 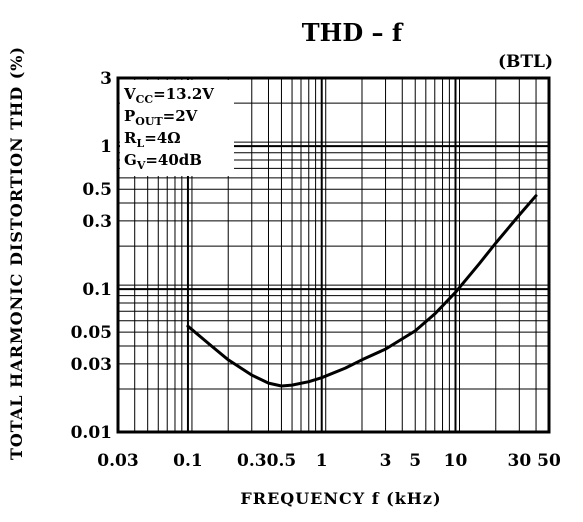 I want to click on condition-line: VCC=13.2V, so click(x=168, y=95).